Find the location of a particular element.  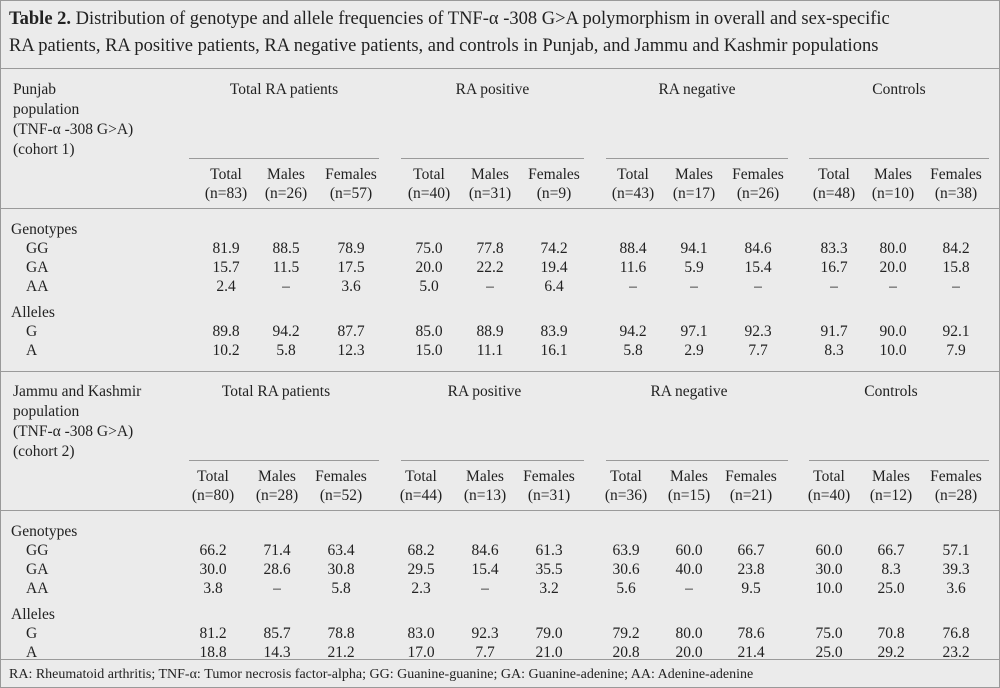

cell: 80.0 is located at coordinates (689, 633).